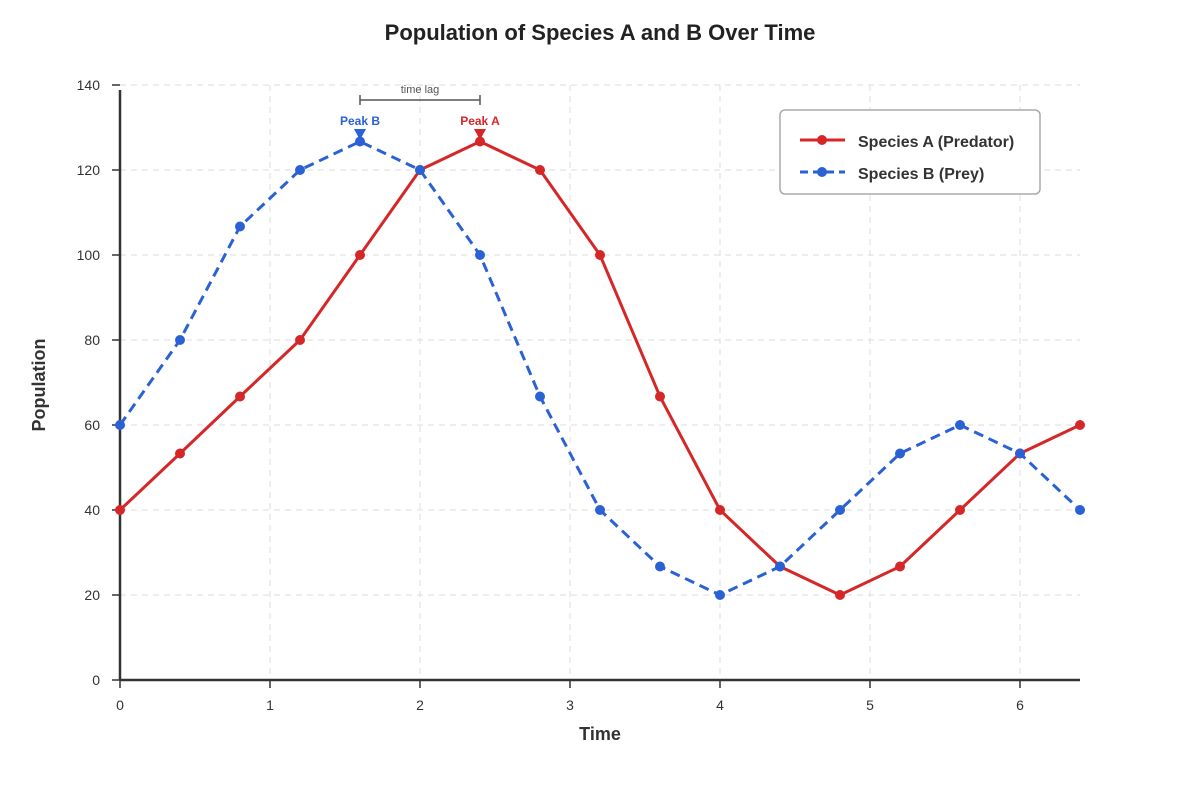 Image resolution: width=1200 pixels, height=800 pixels. Describe the element at coordinates (822, 140) in the screenshot. I see `legend-marker-species-a` at that location.